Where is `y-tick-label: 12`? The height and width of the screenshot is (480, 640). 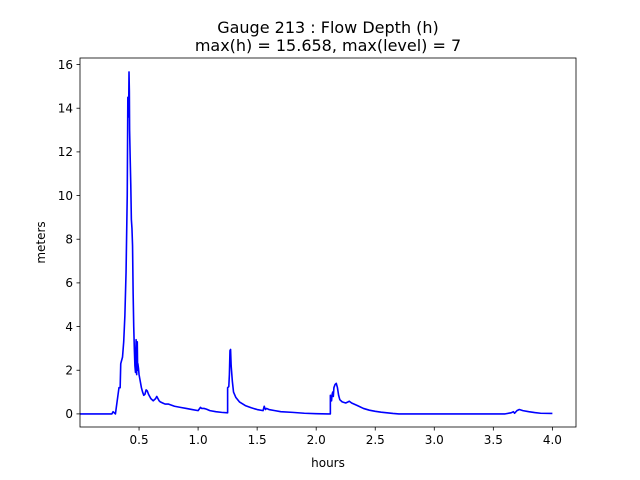
y-tick-label: 12 is located at coordinates (65, 152).